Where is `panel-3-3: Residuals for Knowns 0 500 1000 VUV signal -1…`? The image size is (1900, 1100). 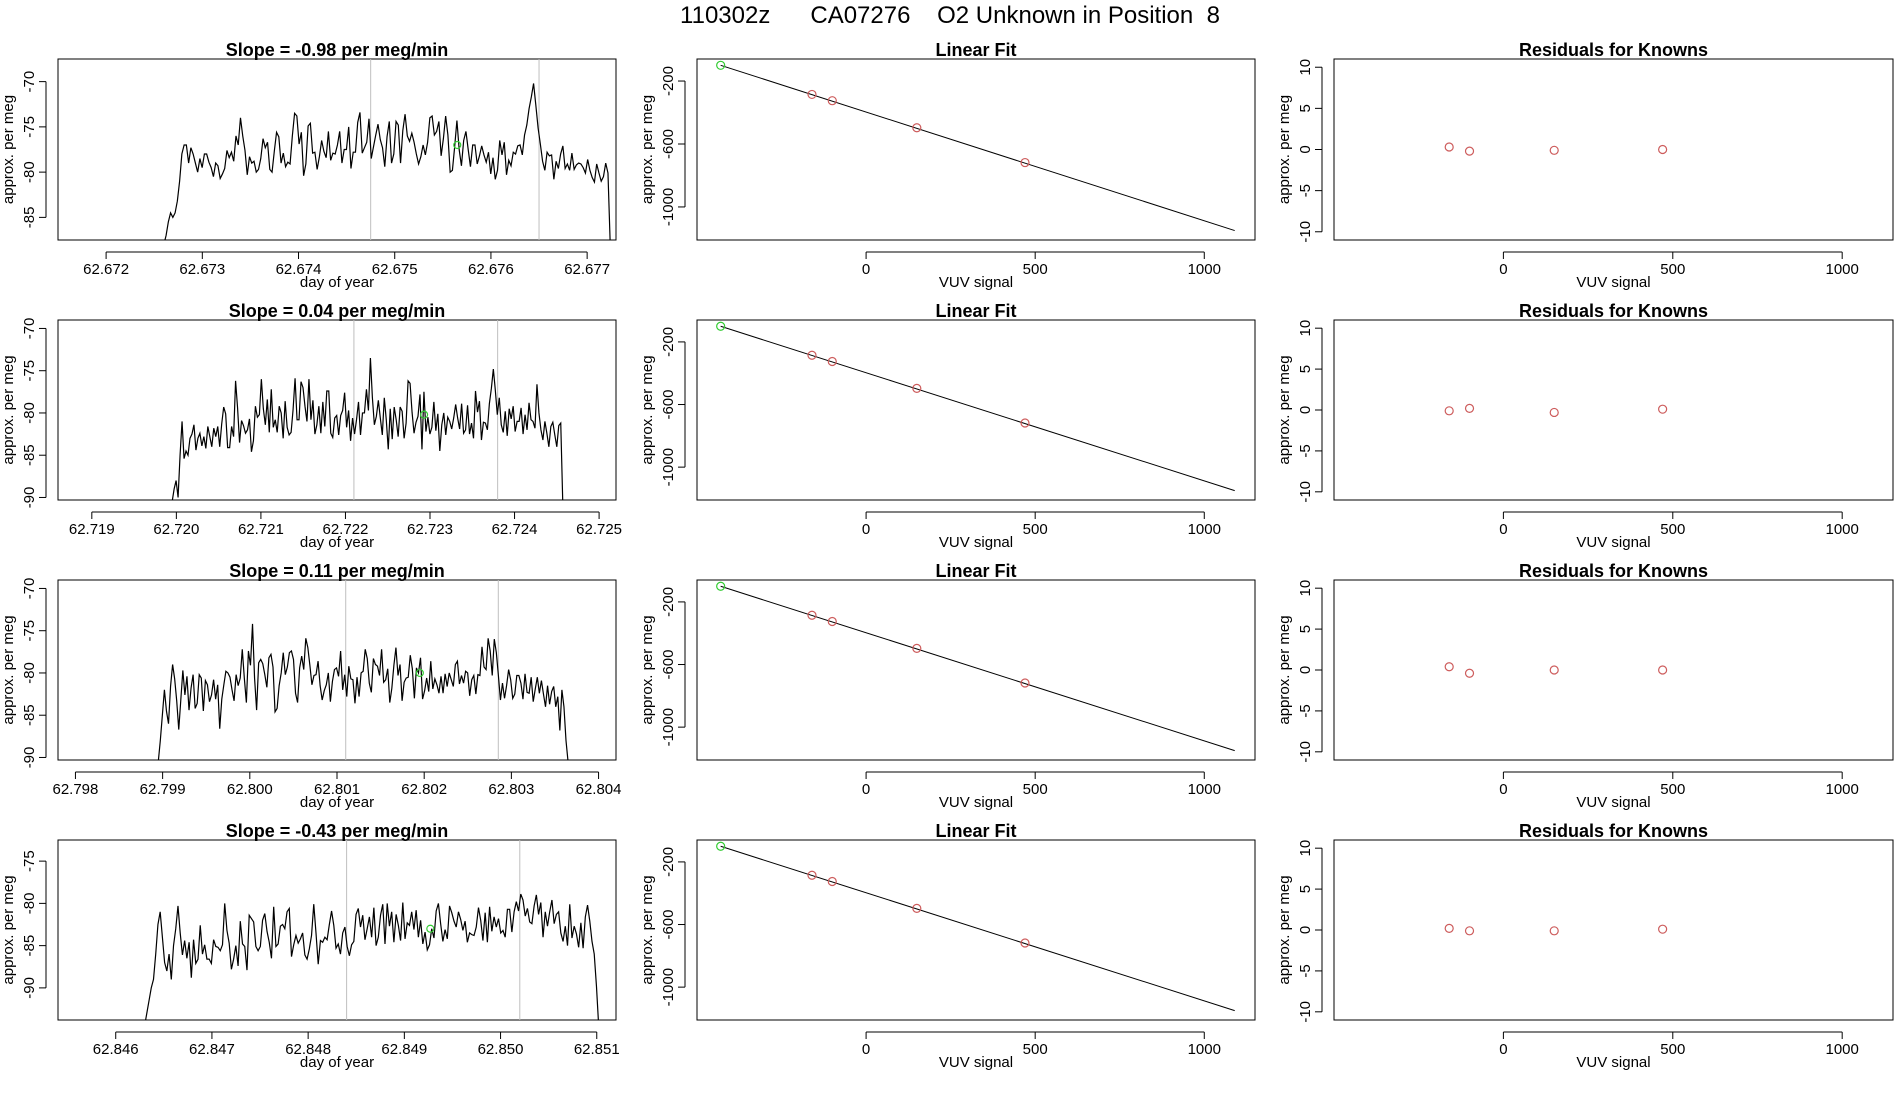 panel-3-3: Residuals for Knowns 0 500 1000 VUV signal -1… is located at coordinates (1585, 686).